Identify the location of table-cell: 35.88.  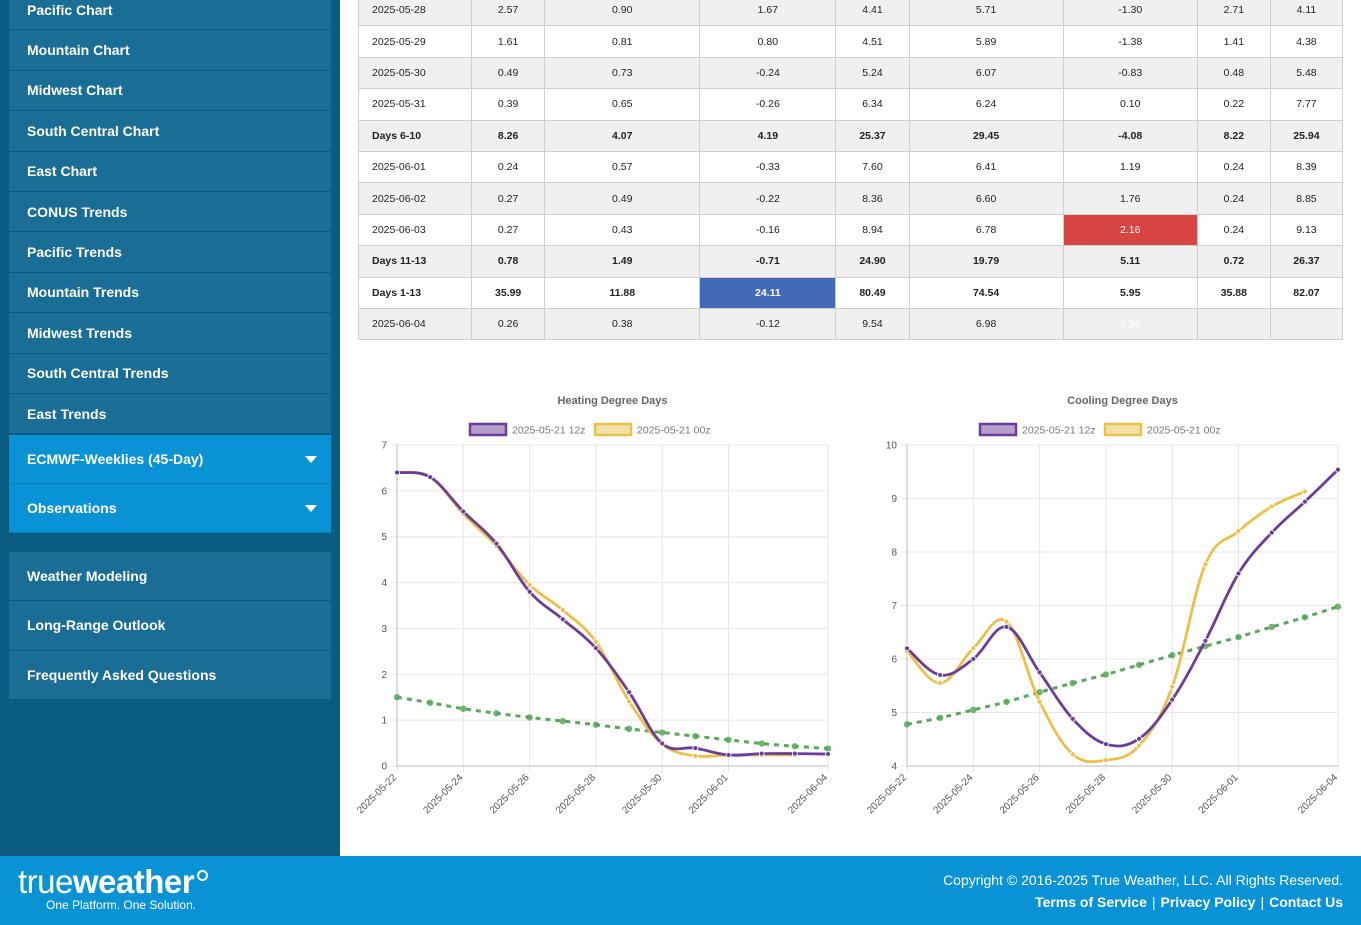
(1233, 292).